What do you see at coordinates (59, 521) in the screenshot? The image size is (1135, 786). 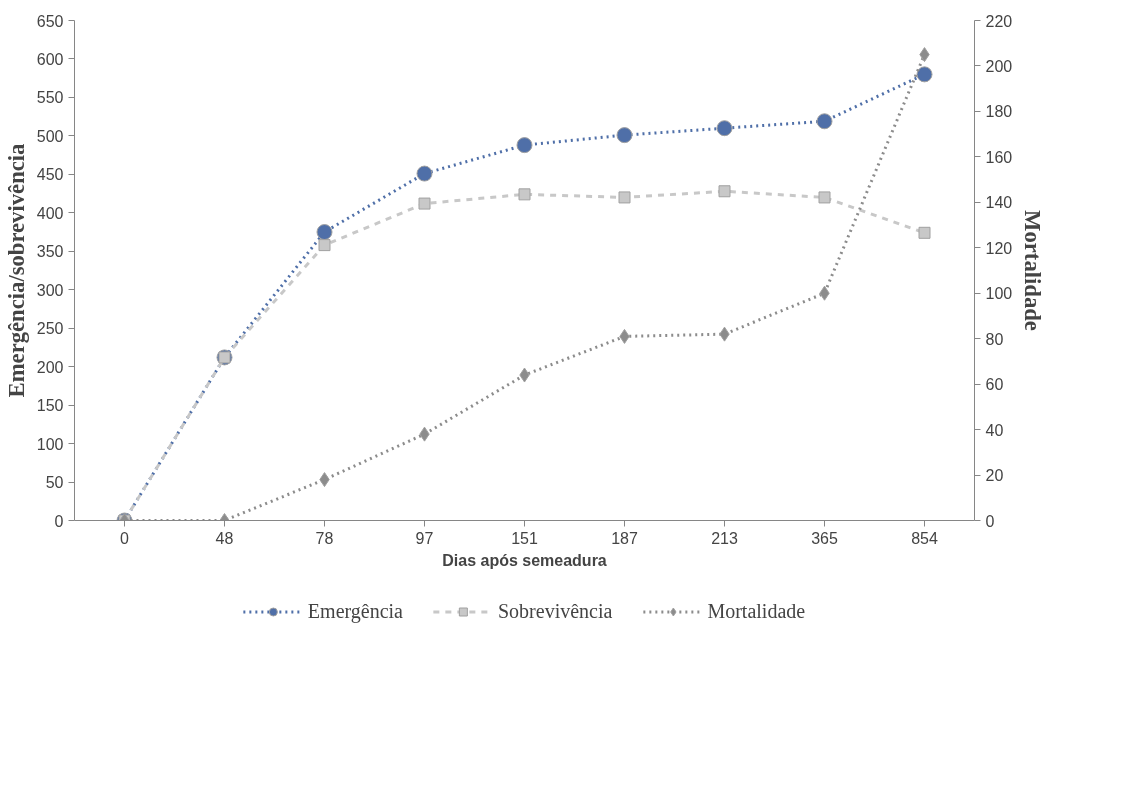 I see `y-tick-label: 0` at bounding box center [59, 521].